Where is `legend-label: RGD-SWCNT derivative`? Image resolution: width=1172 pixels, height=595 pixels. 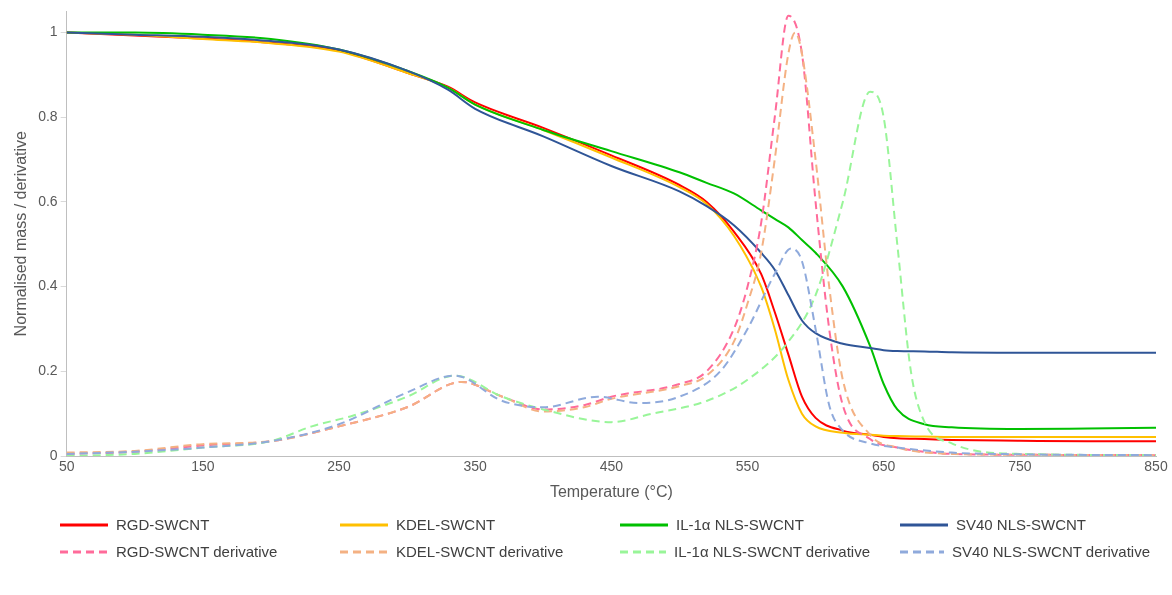
legend-label: RGD-SWCNT derivative is located at coordinates (197, 551).